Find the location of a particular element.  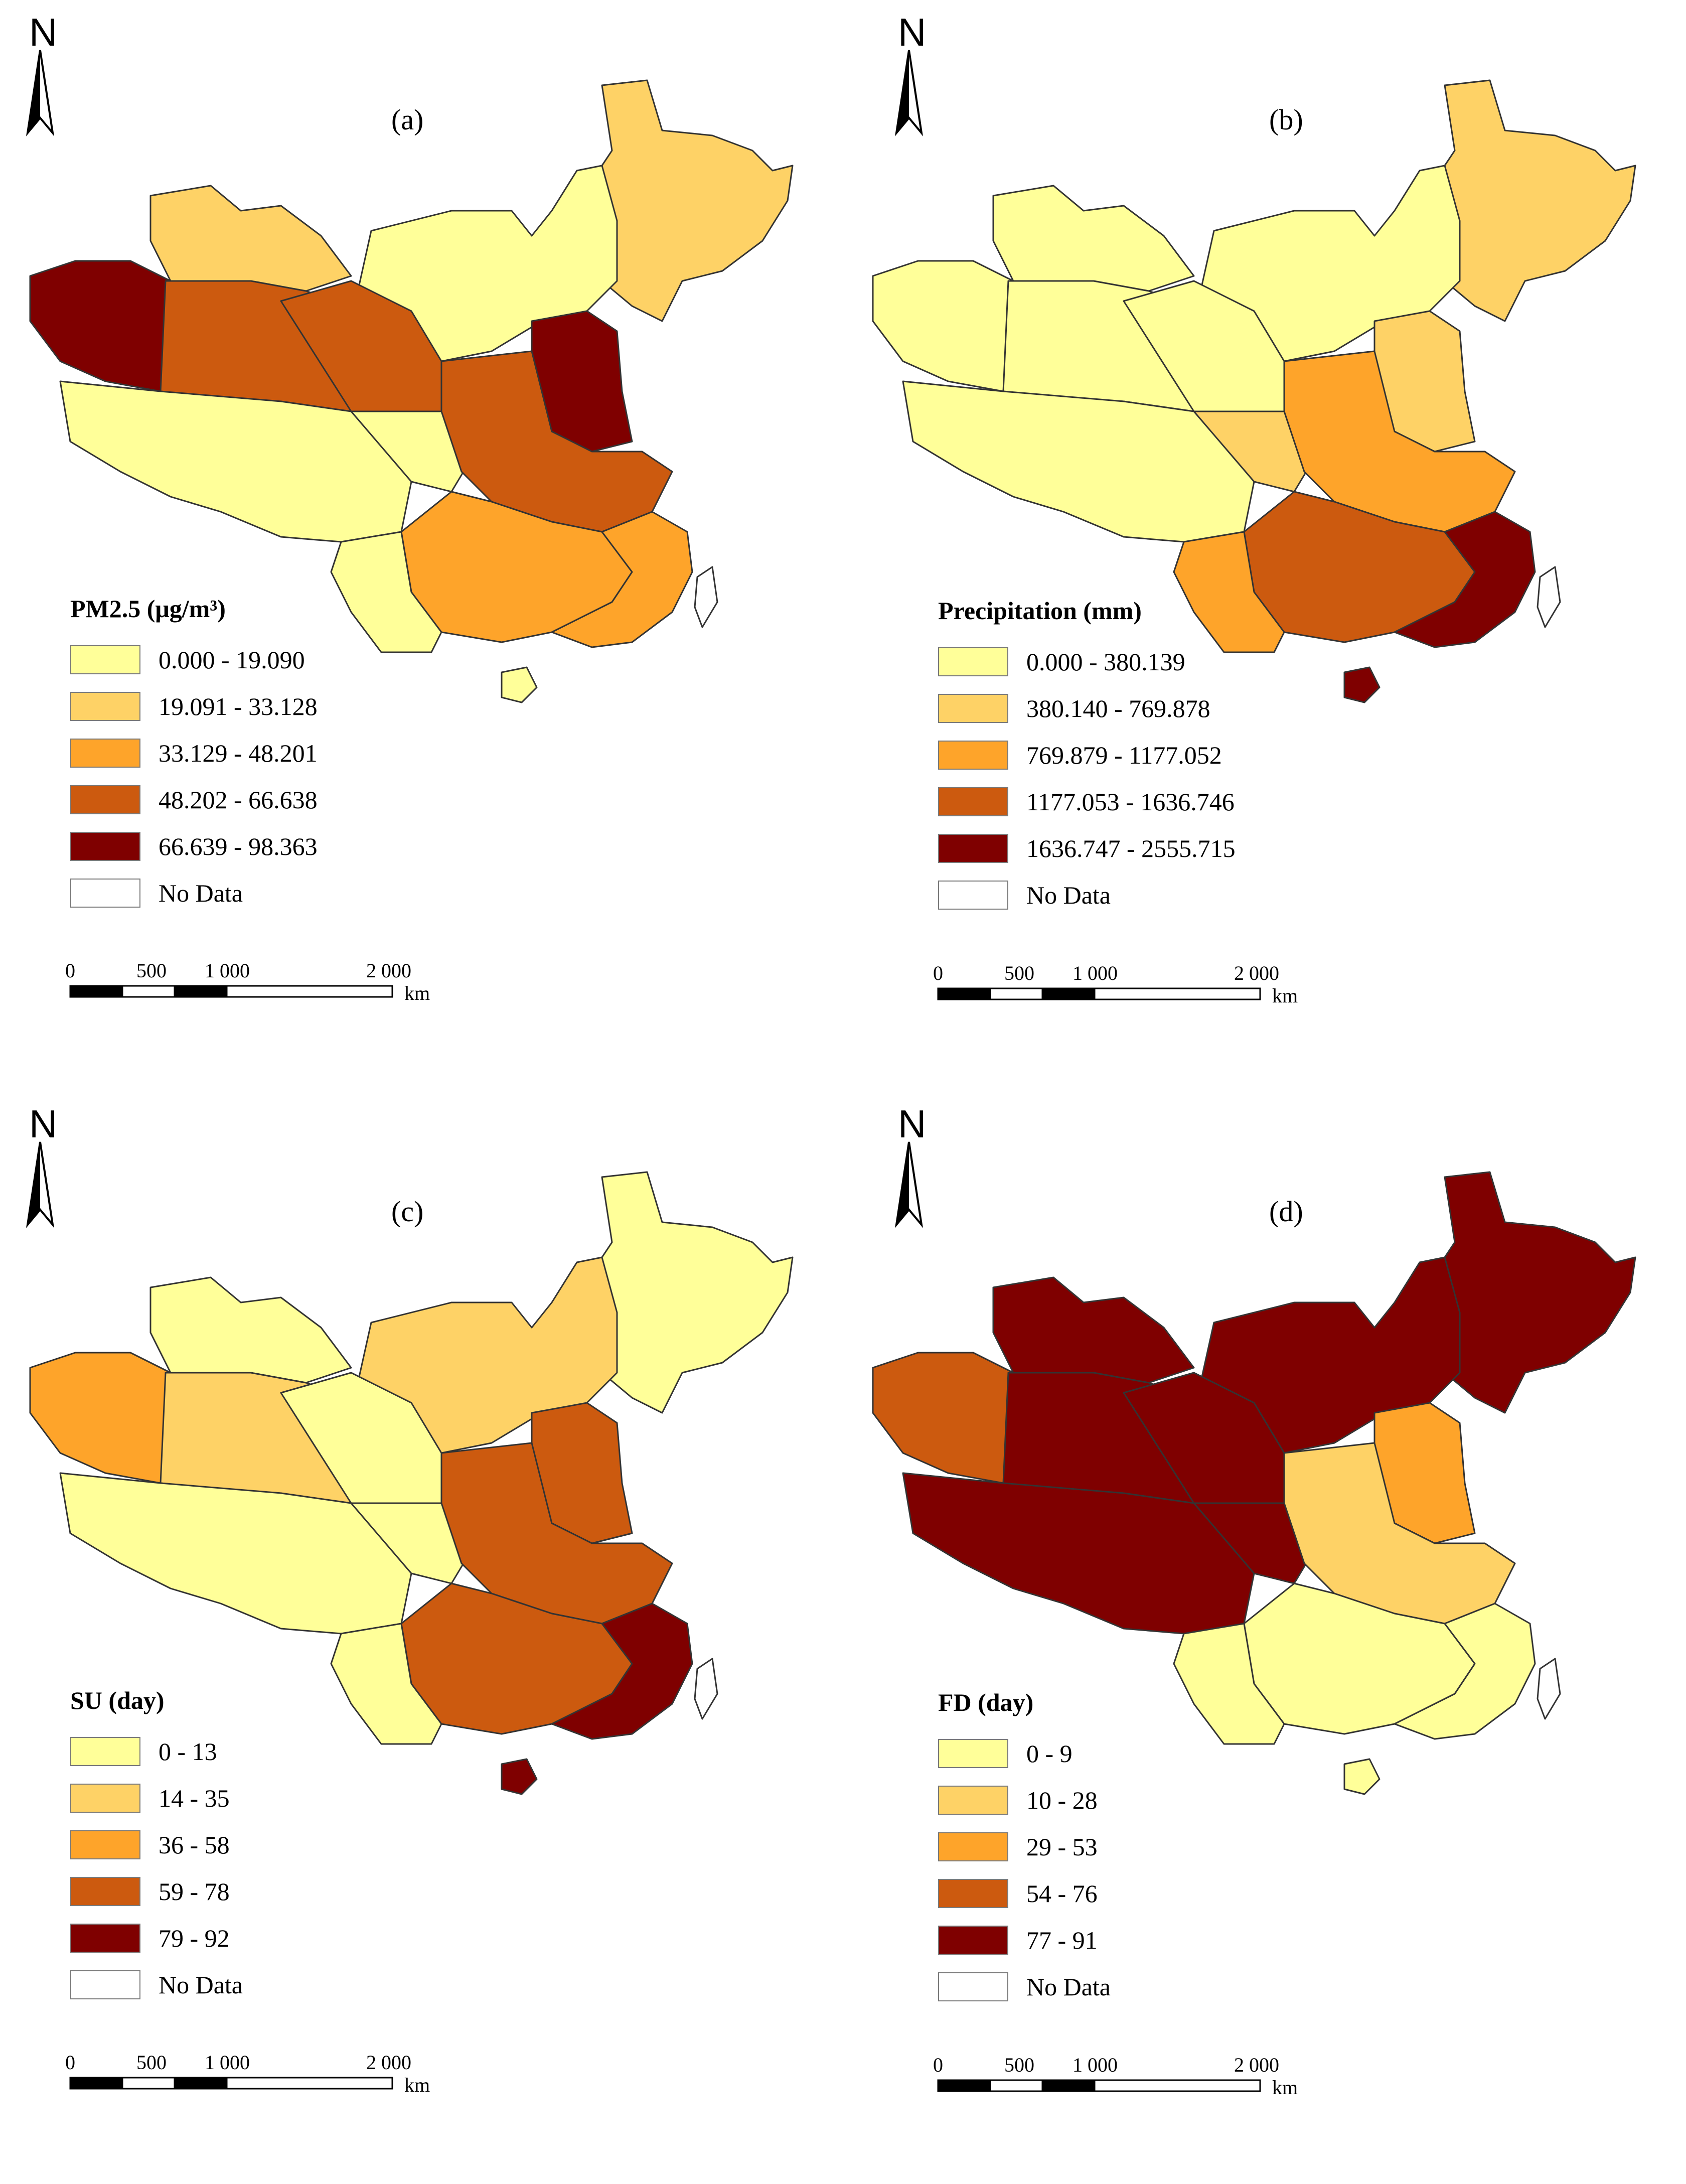

china-map-a is located at coordinates (411, 391).